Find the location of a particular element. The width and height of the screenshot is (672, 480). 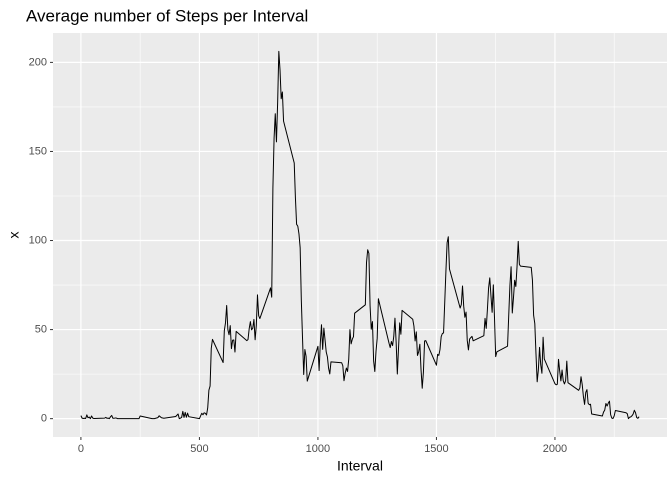

x-tick-label: 1500 is located at coordinates (436, 449).